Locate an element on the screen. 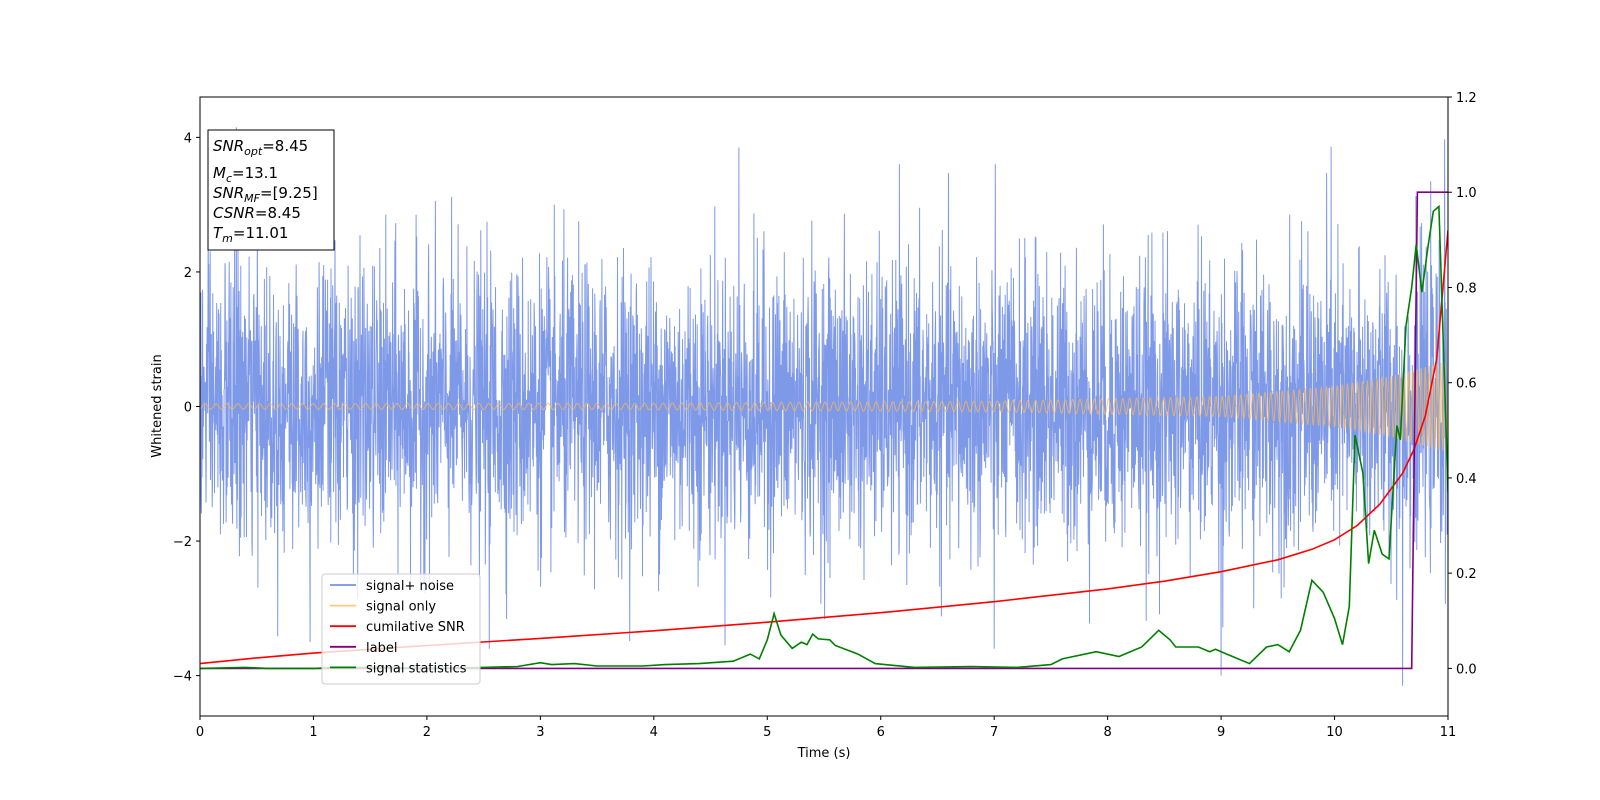 The width and height of the screenshot is (1600, 800). x-tick-label: 7 is located at coordinates (994, 732).